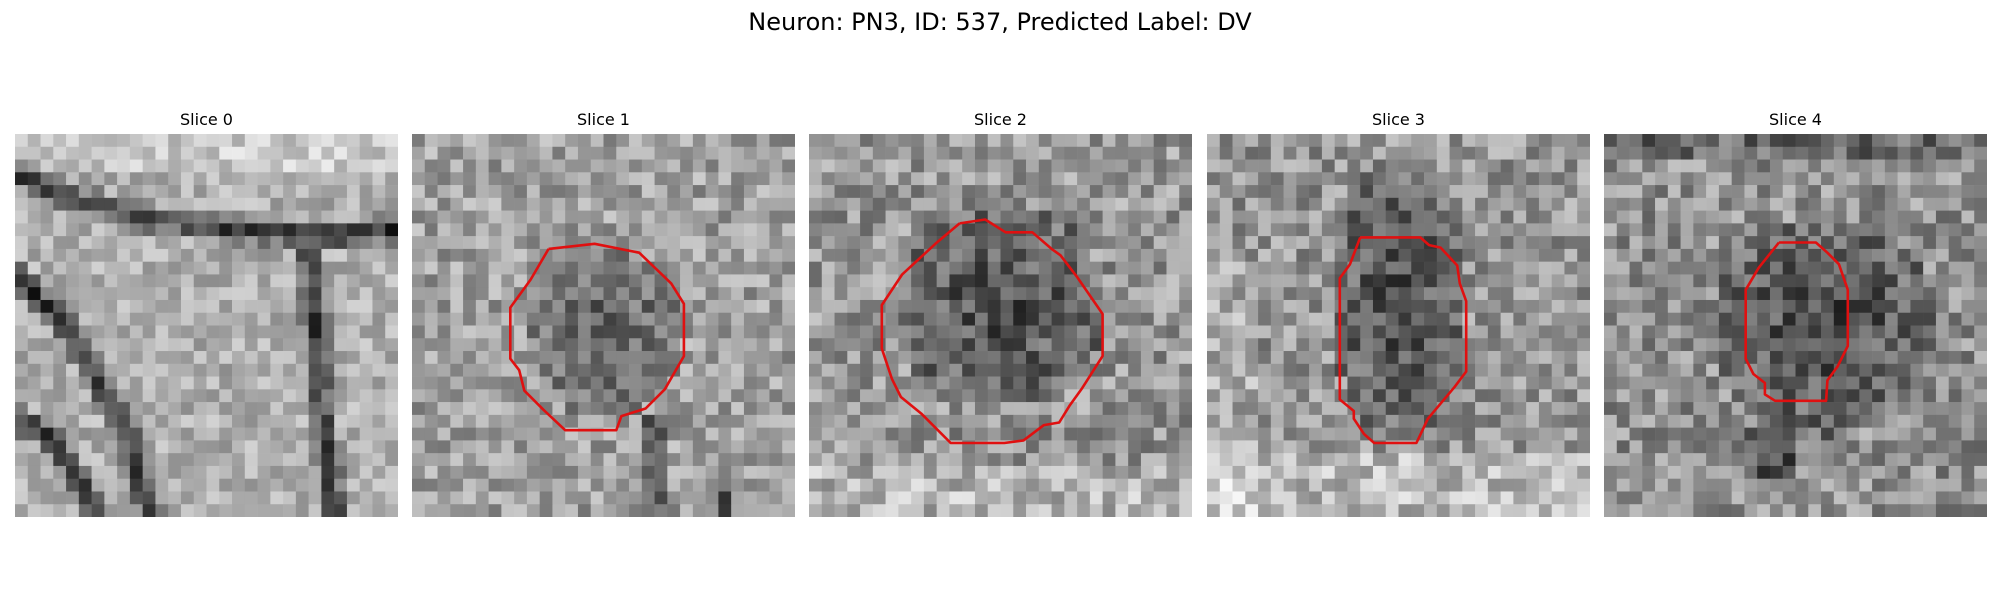 The image size is (2000, 600). Describe the element at coordinates (603, 119) in the screenshot. I see `slice-title-1: Slice 1` at that location.